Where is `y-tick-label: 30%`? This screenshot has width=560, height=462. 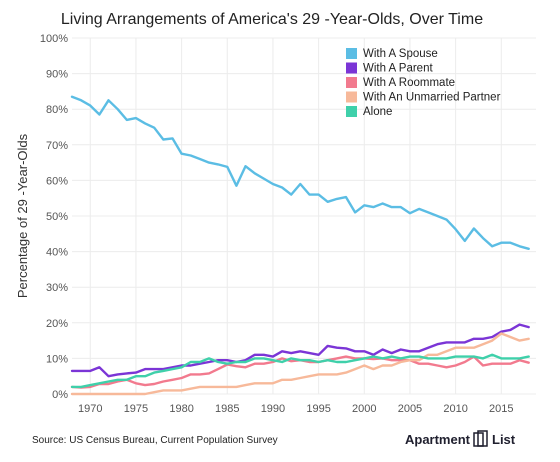
y-tick-label: 30% is located at coordinates (57, 288).